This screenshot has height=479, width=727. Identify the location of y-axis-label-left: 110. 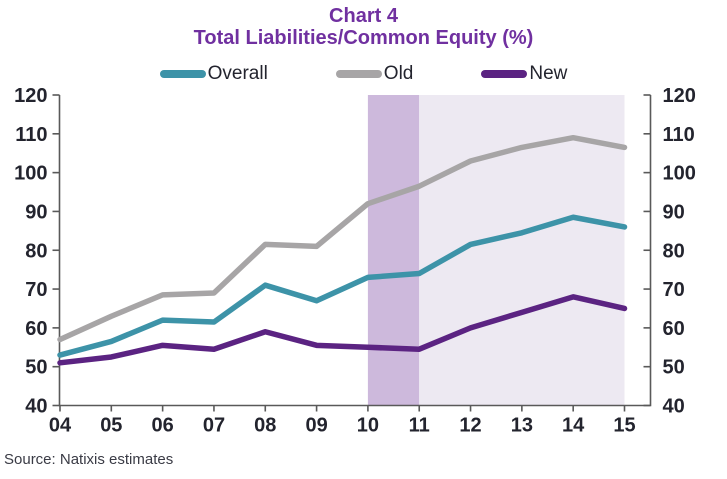
(31, 135).